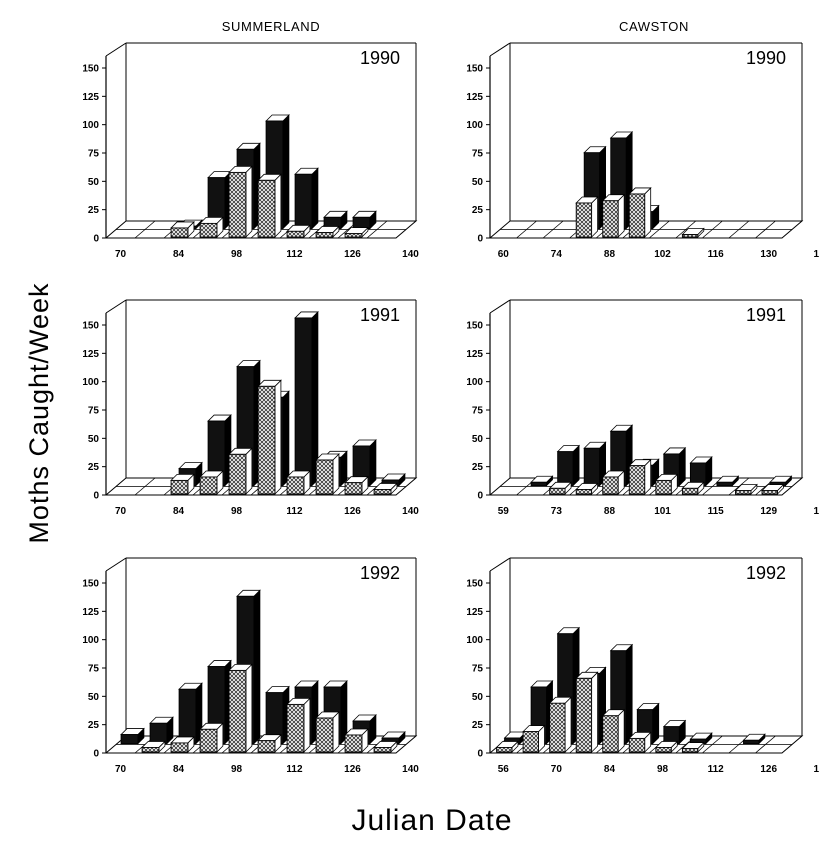  What do you see at coordinates (237, 511) in the screenshot?
I see `x-tick-label: 98` at bounding box center [237, 511].